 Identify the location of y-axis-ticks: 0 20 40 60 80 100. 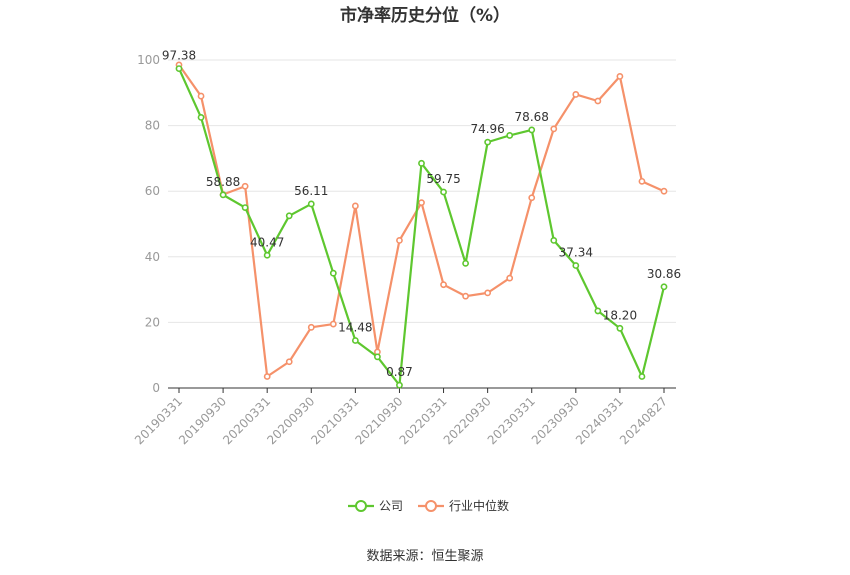
(148, 224).